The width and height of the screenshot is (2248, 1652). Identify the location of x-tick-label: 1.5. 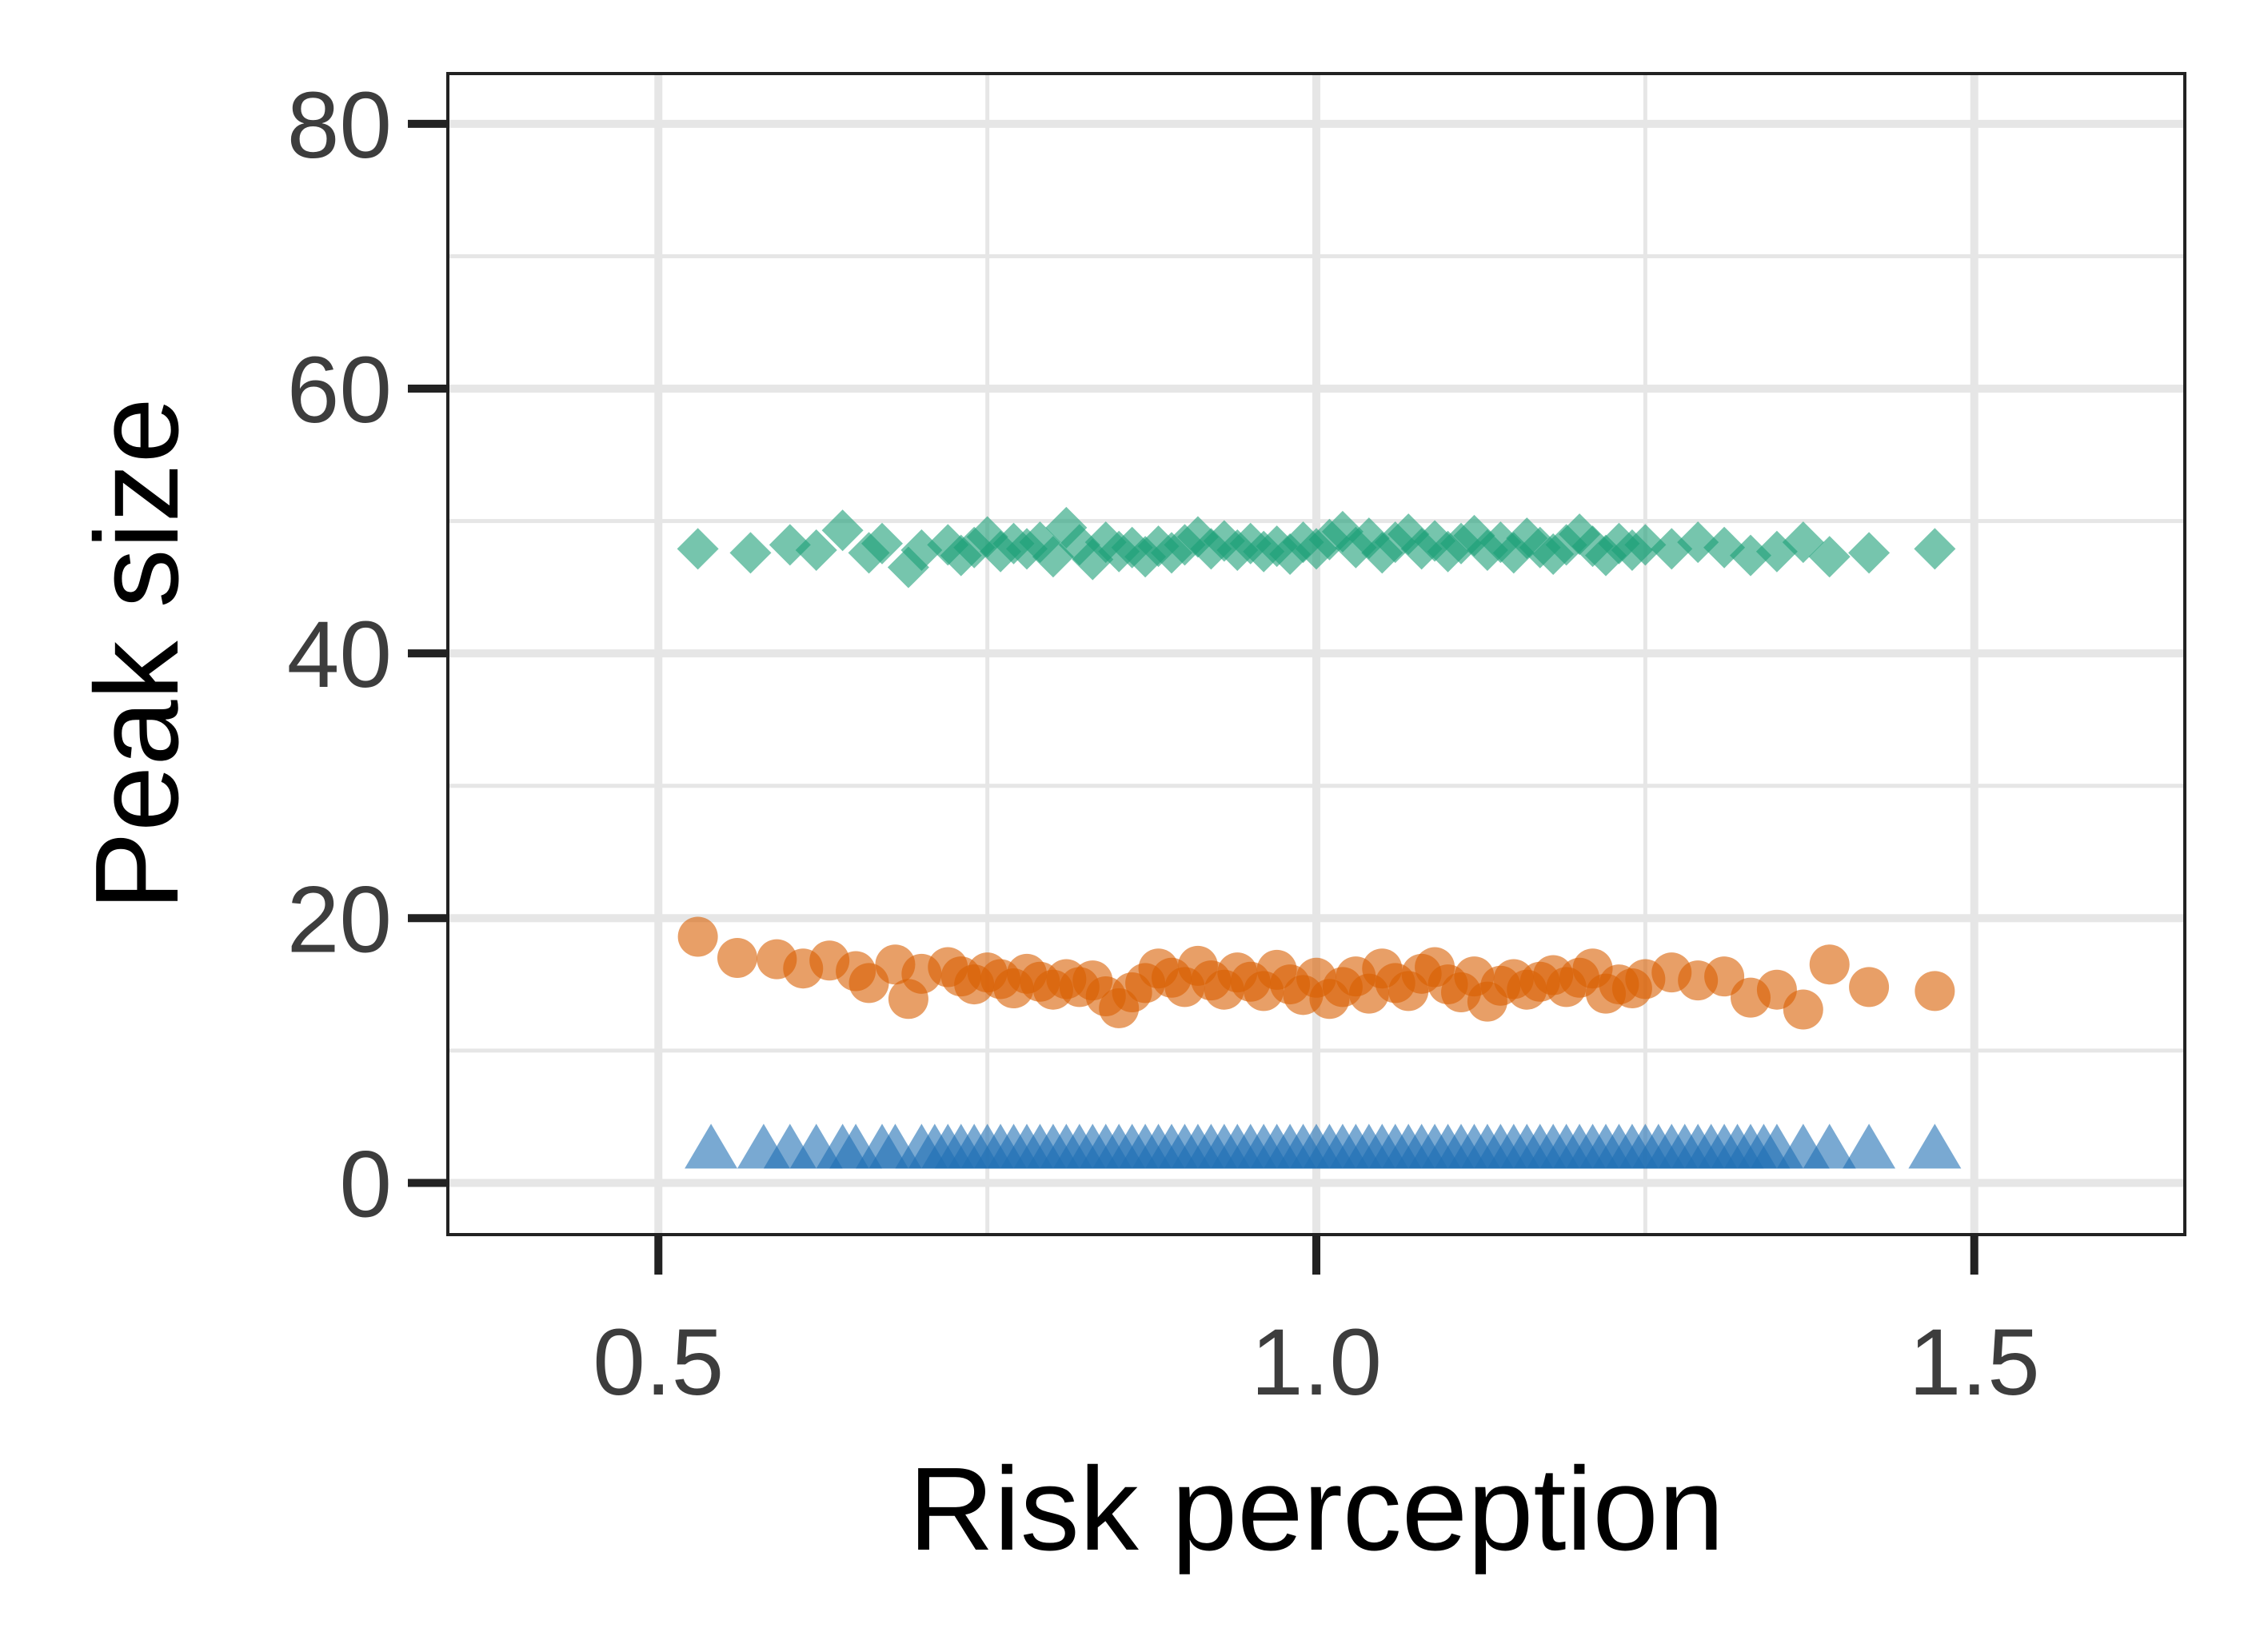
(1974, 1362).